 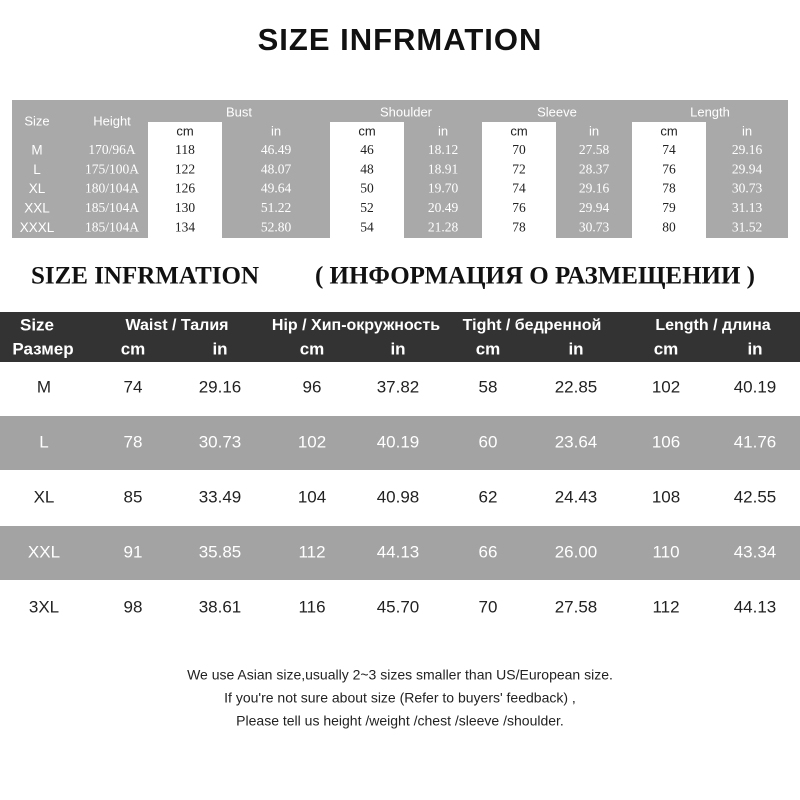 I want to click on cell: 38.61, so click(x=220, y=606).